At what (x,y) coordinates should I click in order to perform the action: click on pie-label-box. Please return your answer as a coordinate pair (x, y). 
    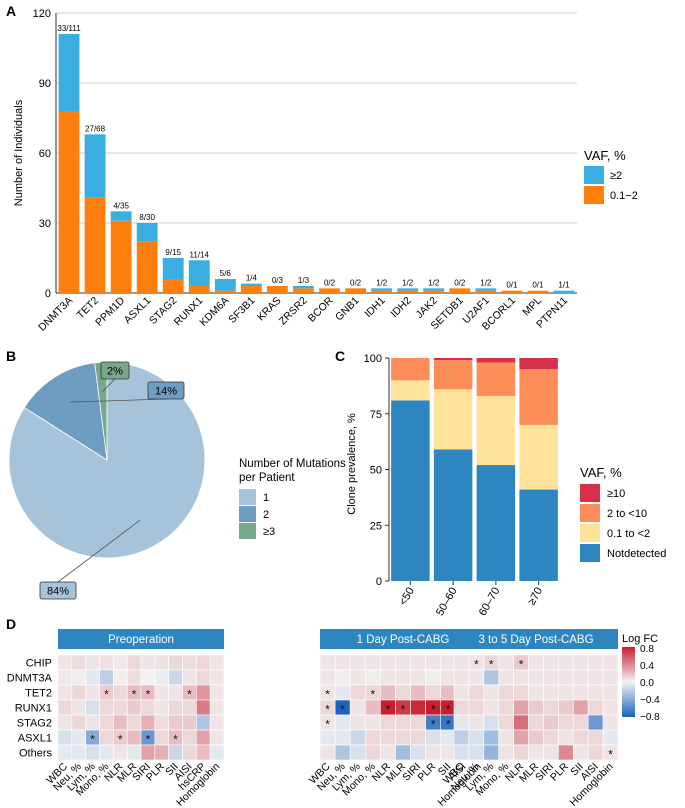
    Looking at the image, I should click on (166, 390).